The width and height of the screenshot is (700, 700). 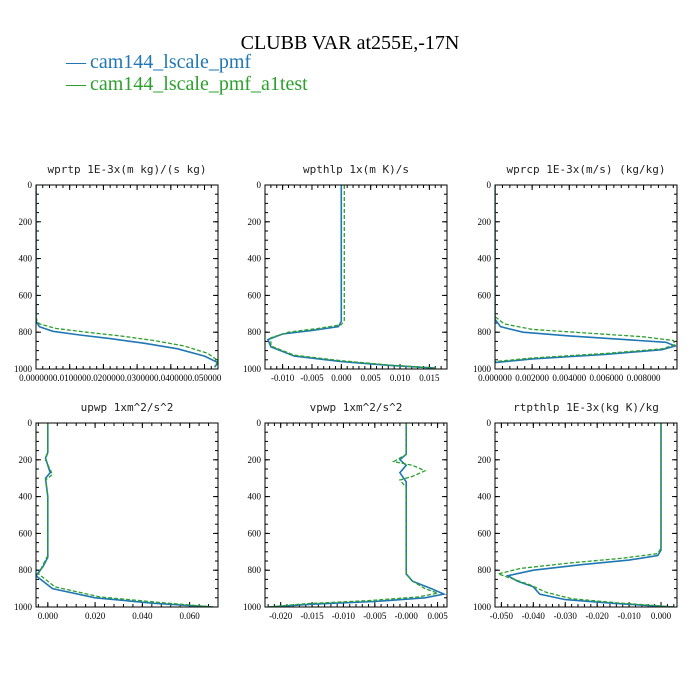 I want to click on y-tick-label-upwp-4: 800, so click(x=26, y=570).